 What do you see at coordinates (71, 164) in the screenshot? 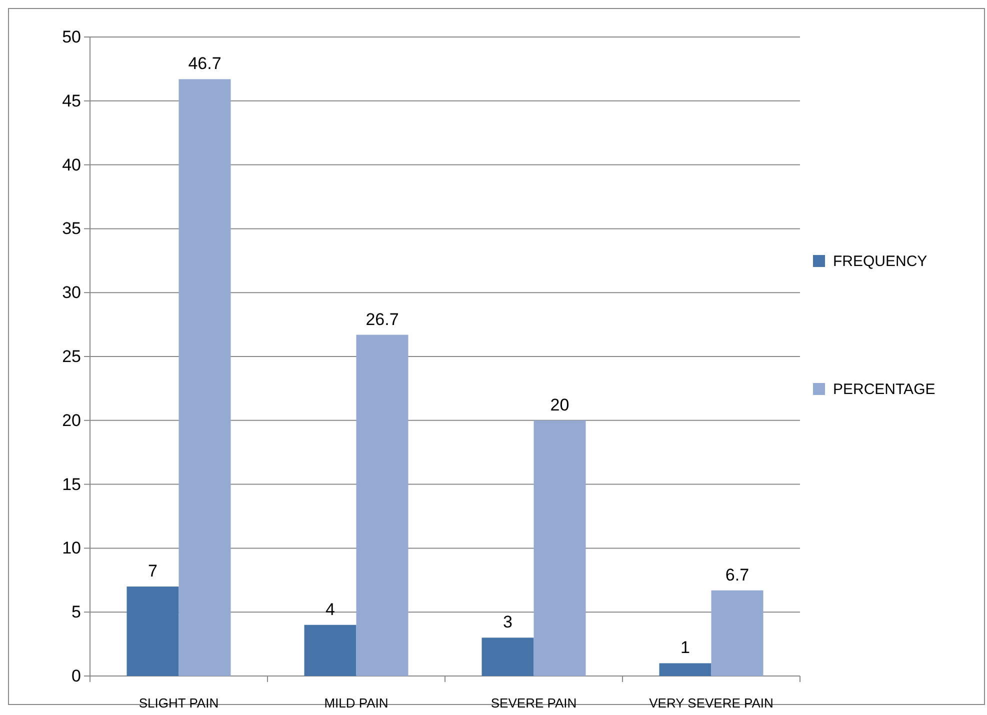
I see `y-tick-label: 40` at bounding box center [71, 164].